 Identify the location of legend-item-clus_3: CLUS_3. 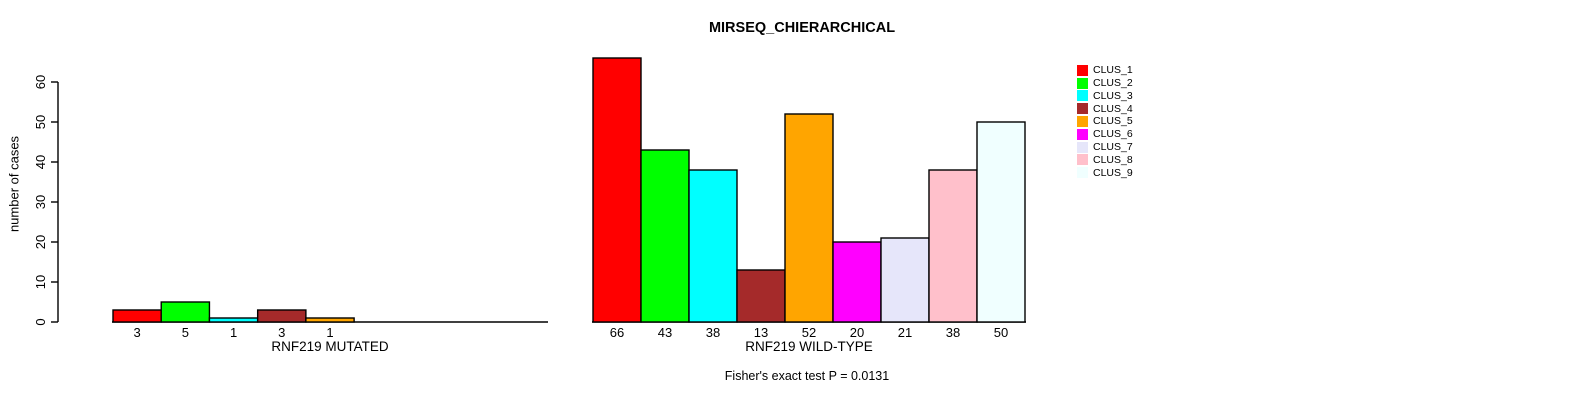
(1105, 96).